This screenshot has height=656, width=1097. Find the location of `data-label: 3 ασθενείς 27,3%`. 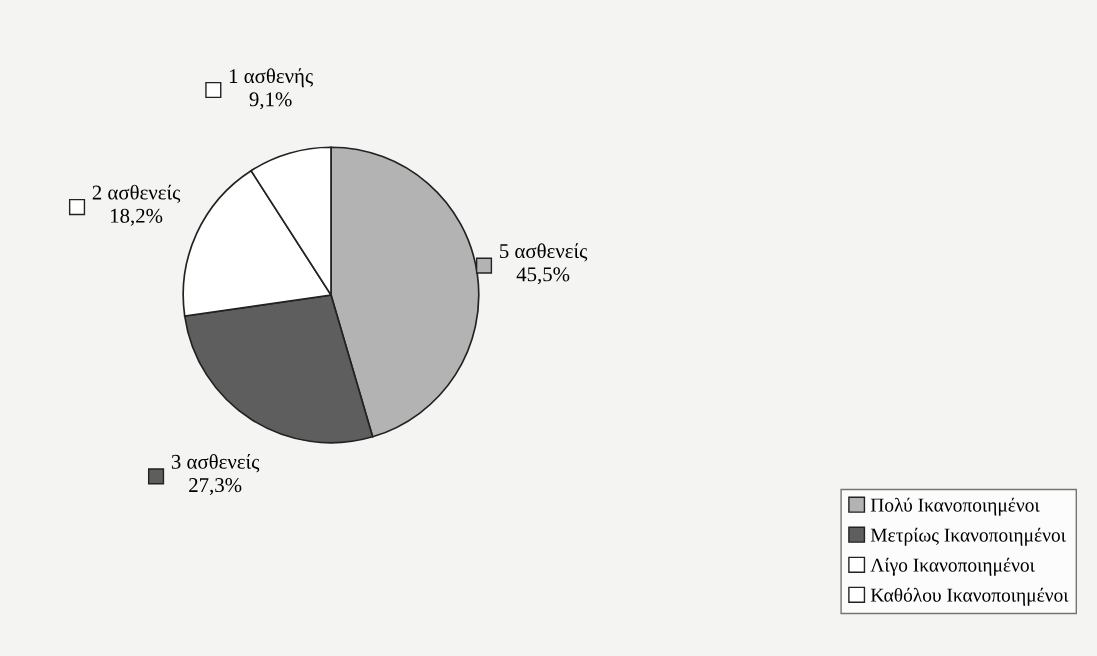

data-label: 3 ασθενείς 27,3% is located at coordinates (215, 474).